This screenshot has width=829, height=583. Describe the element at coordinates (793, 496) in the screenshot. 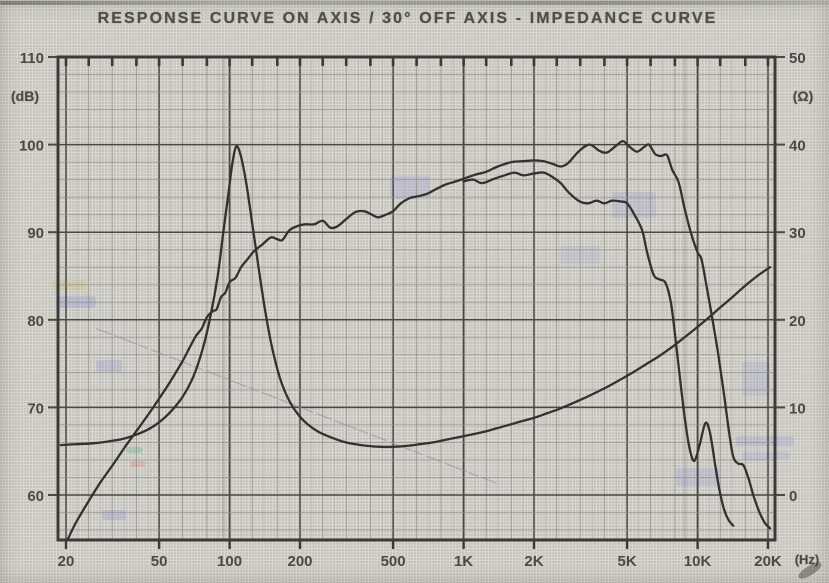

I see `y-axis-right-tick-label: 0` at that location.